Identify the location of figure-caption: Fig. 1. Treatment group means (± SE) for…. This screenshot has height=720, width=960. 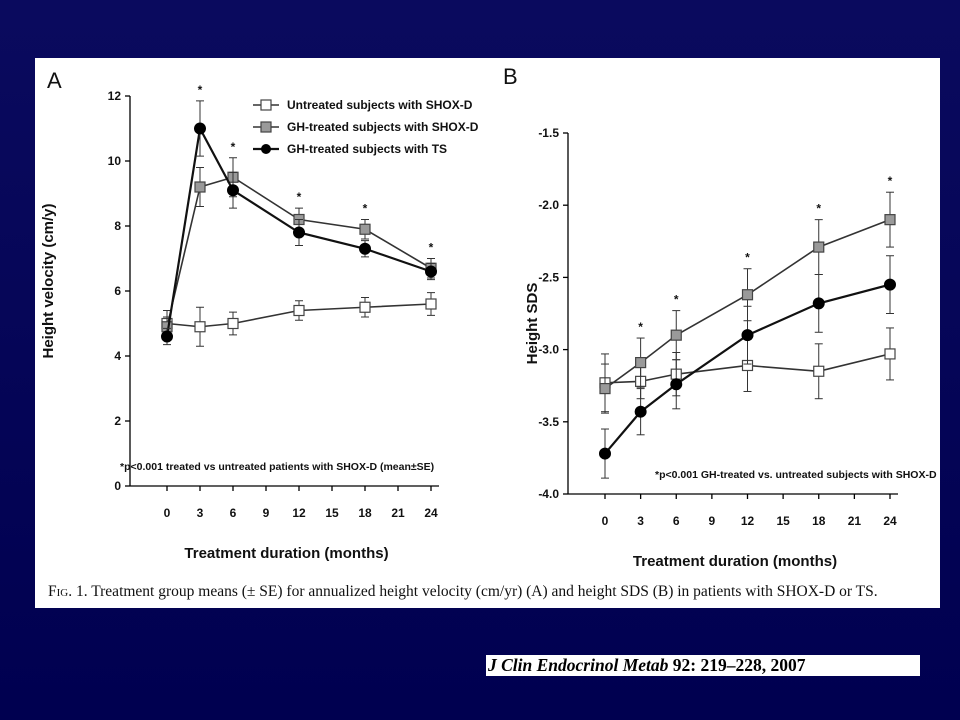
(493, 592).